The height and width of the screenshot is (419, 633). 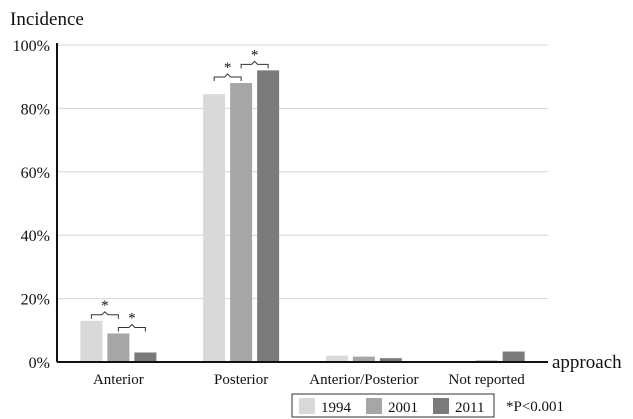 I want to click on x-category-label: Anterior/Posterior, so click(x=363, y=380).